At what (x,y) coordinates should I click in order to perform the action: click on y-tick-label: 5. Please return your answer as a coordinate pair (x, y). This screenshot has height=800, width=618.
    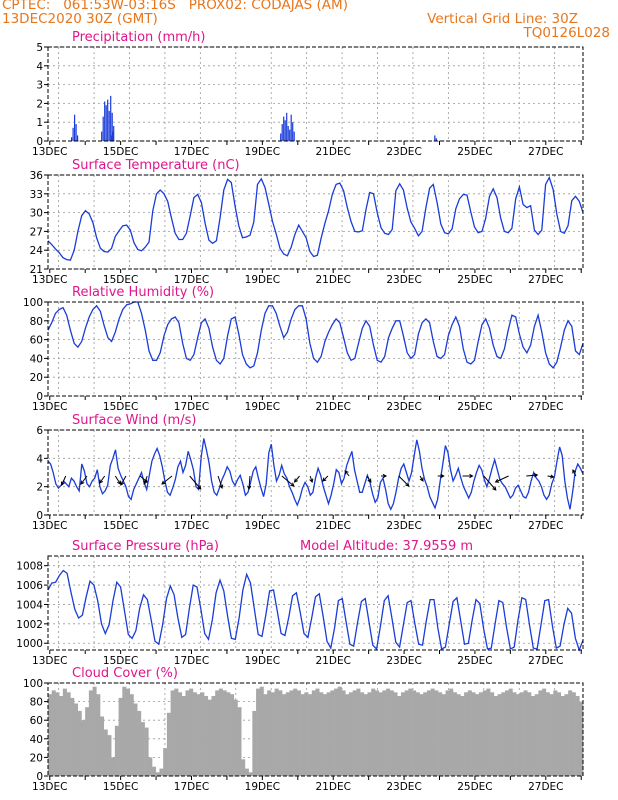
    Looking at the image, I should click on (39, 48).